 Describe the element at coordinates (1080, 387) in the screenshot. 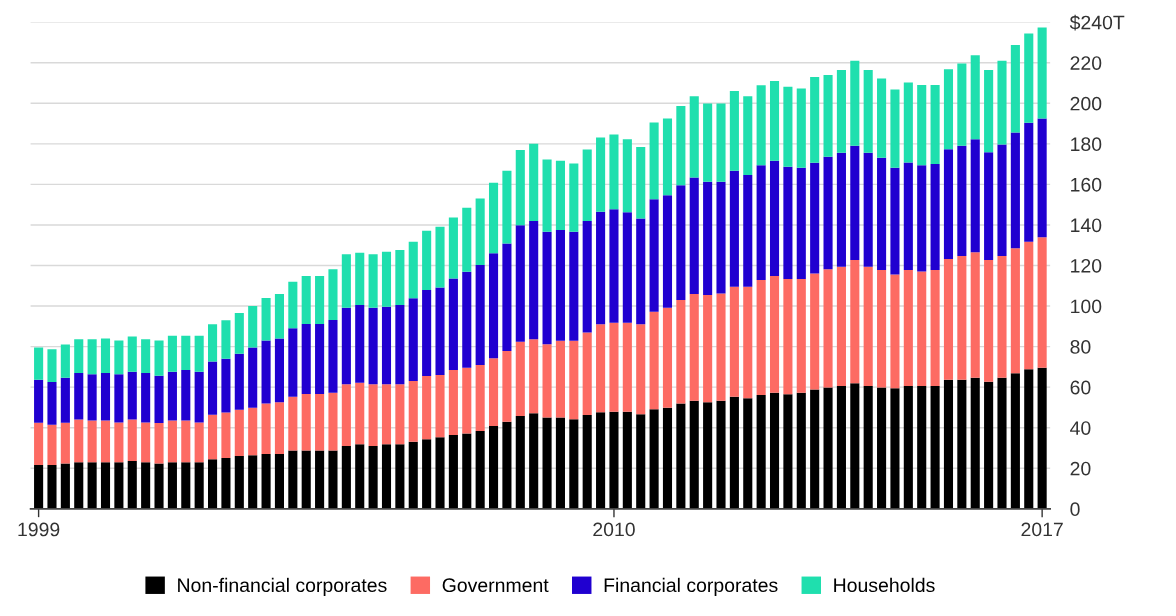

I see `y-tick-label: 60` at that location.